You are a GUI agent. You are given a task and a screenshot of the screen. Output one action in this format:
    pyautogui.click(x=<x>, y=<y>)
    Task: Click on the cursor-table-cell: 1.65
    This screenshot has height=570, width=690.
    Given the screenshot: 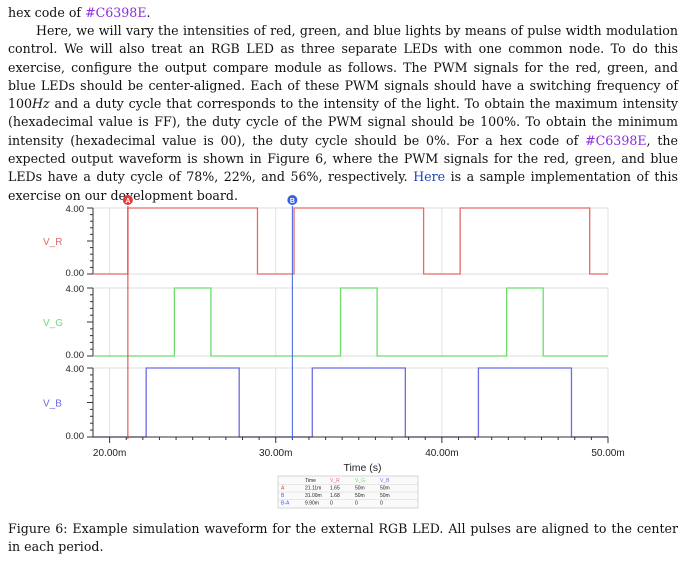 What is the action you would take?
    pyautogui.click(x=335, y=489)
    